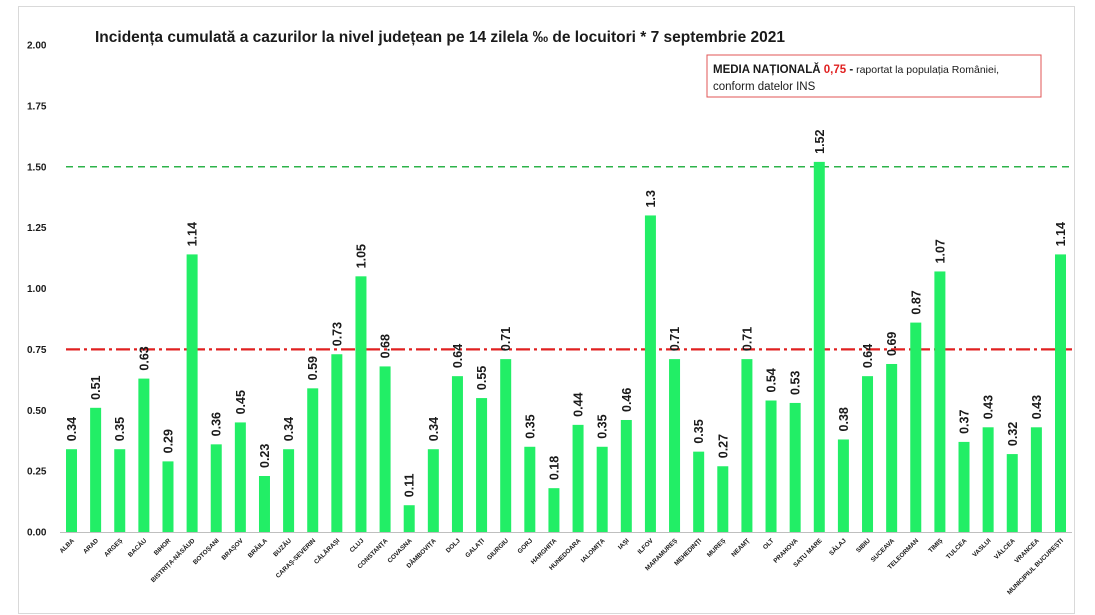 The width and height of the screenshot is (1095, 615). Describe the element at coordinates (772, 380) in the screenshot. I see `bar-value-label: 0.54` at that location.